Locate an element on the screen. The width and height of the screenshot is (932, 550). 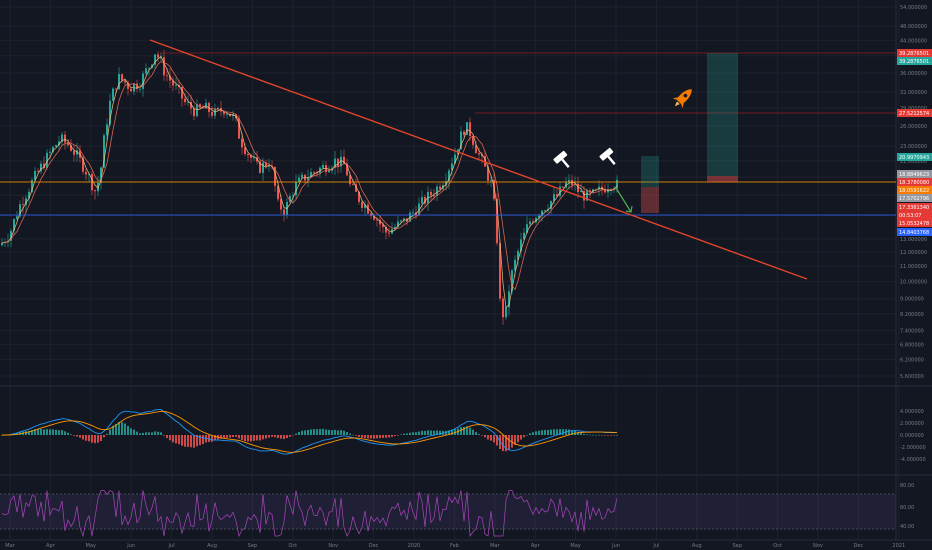
rocket-icon is located at coordinates (682, 99).